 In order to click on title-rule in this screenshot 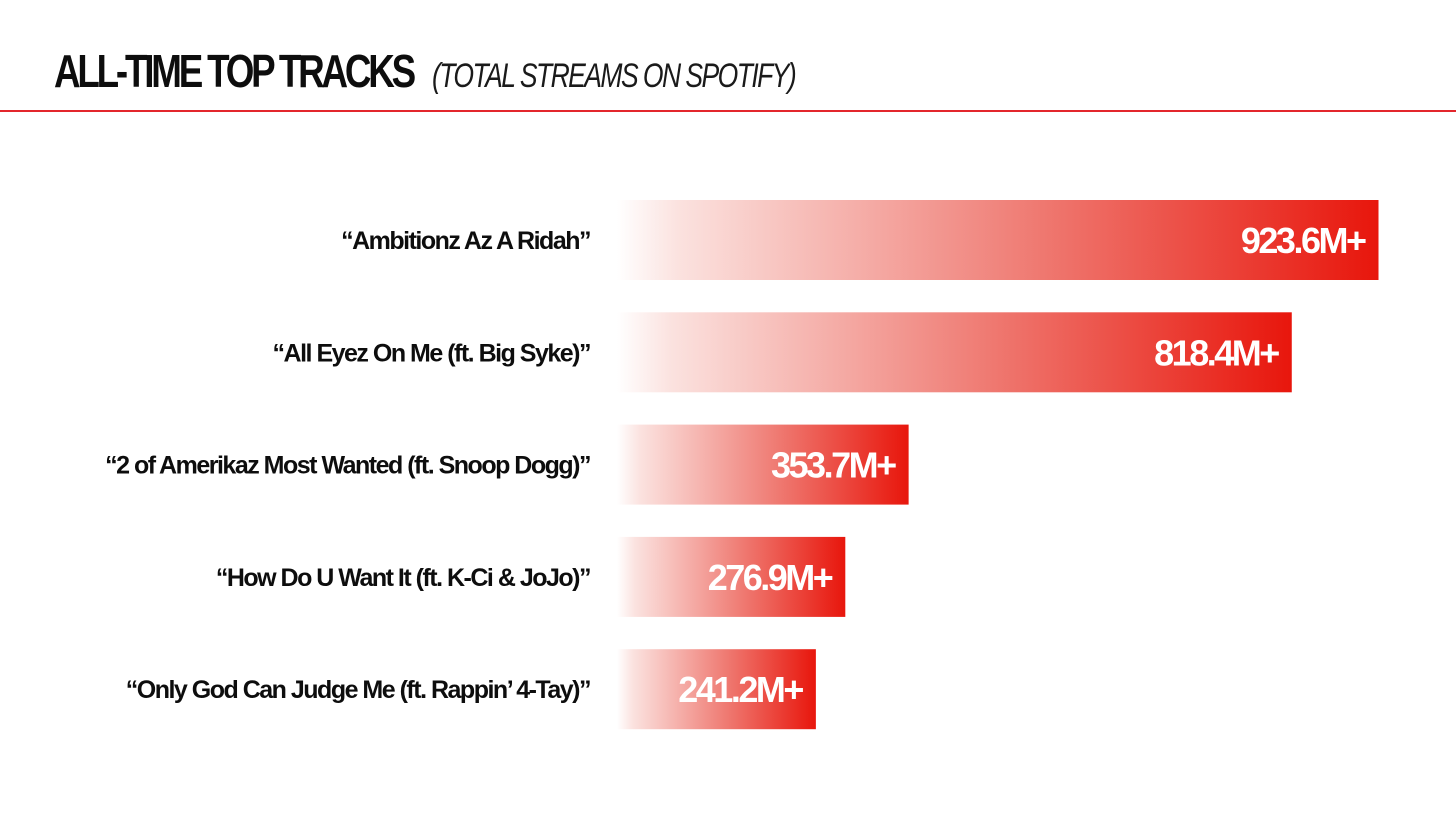, I will do `click(728, 111)`.